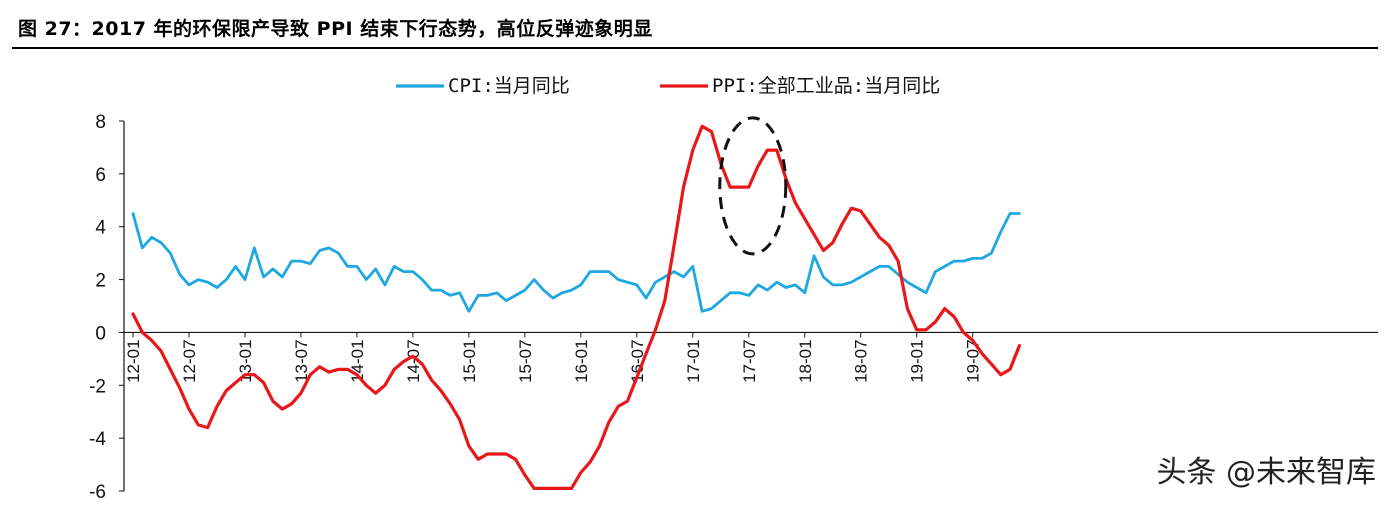 This screenshot has height=505, width=1390. What do you see at coordinates (469, 360) in the screenshot?
I see `x-tick-label: 15-01` at bounding box center [469, 360].